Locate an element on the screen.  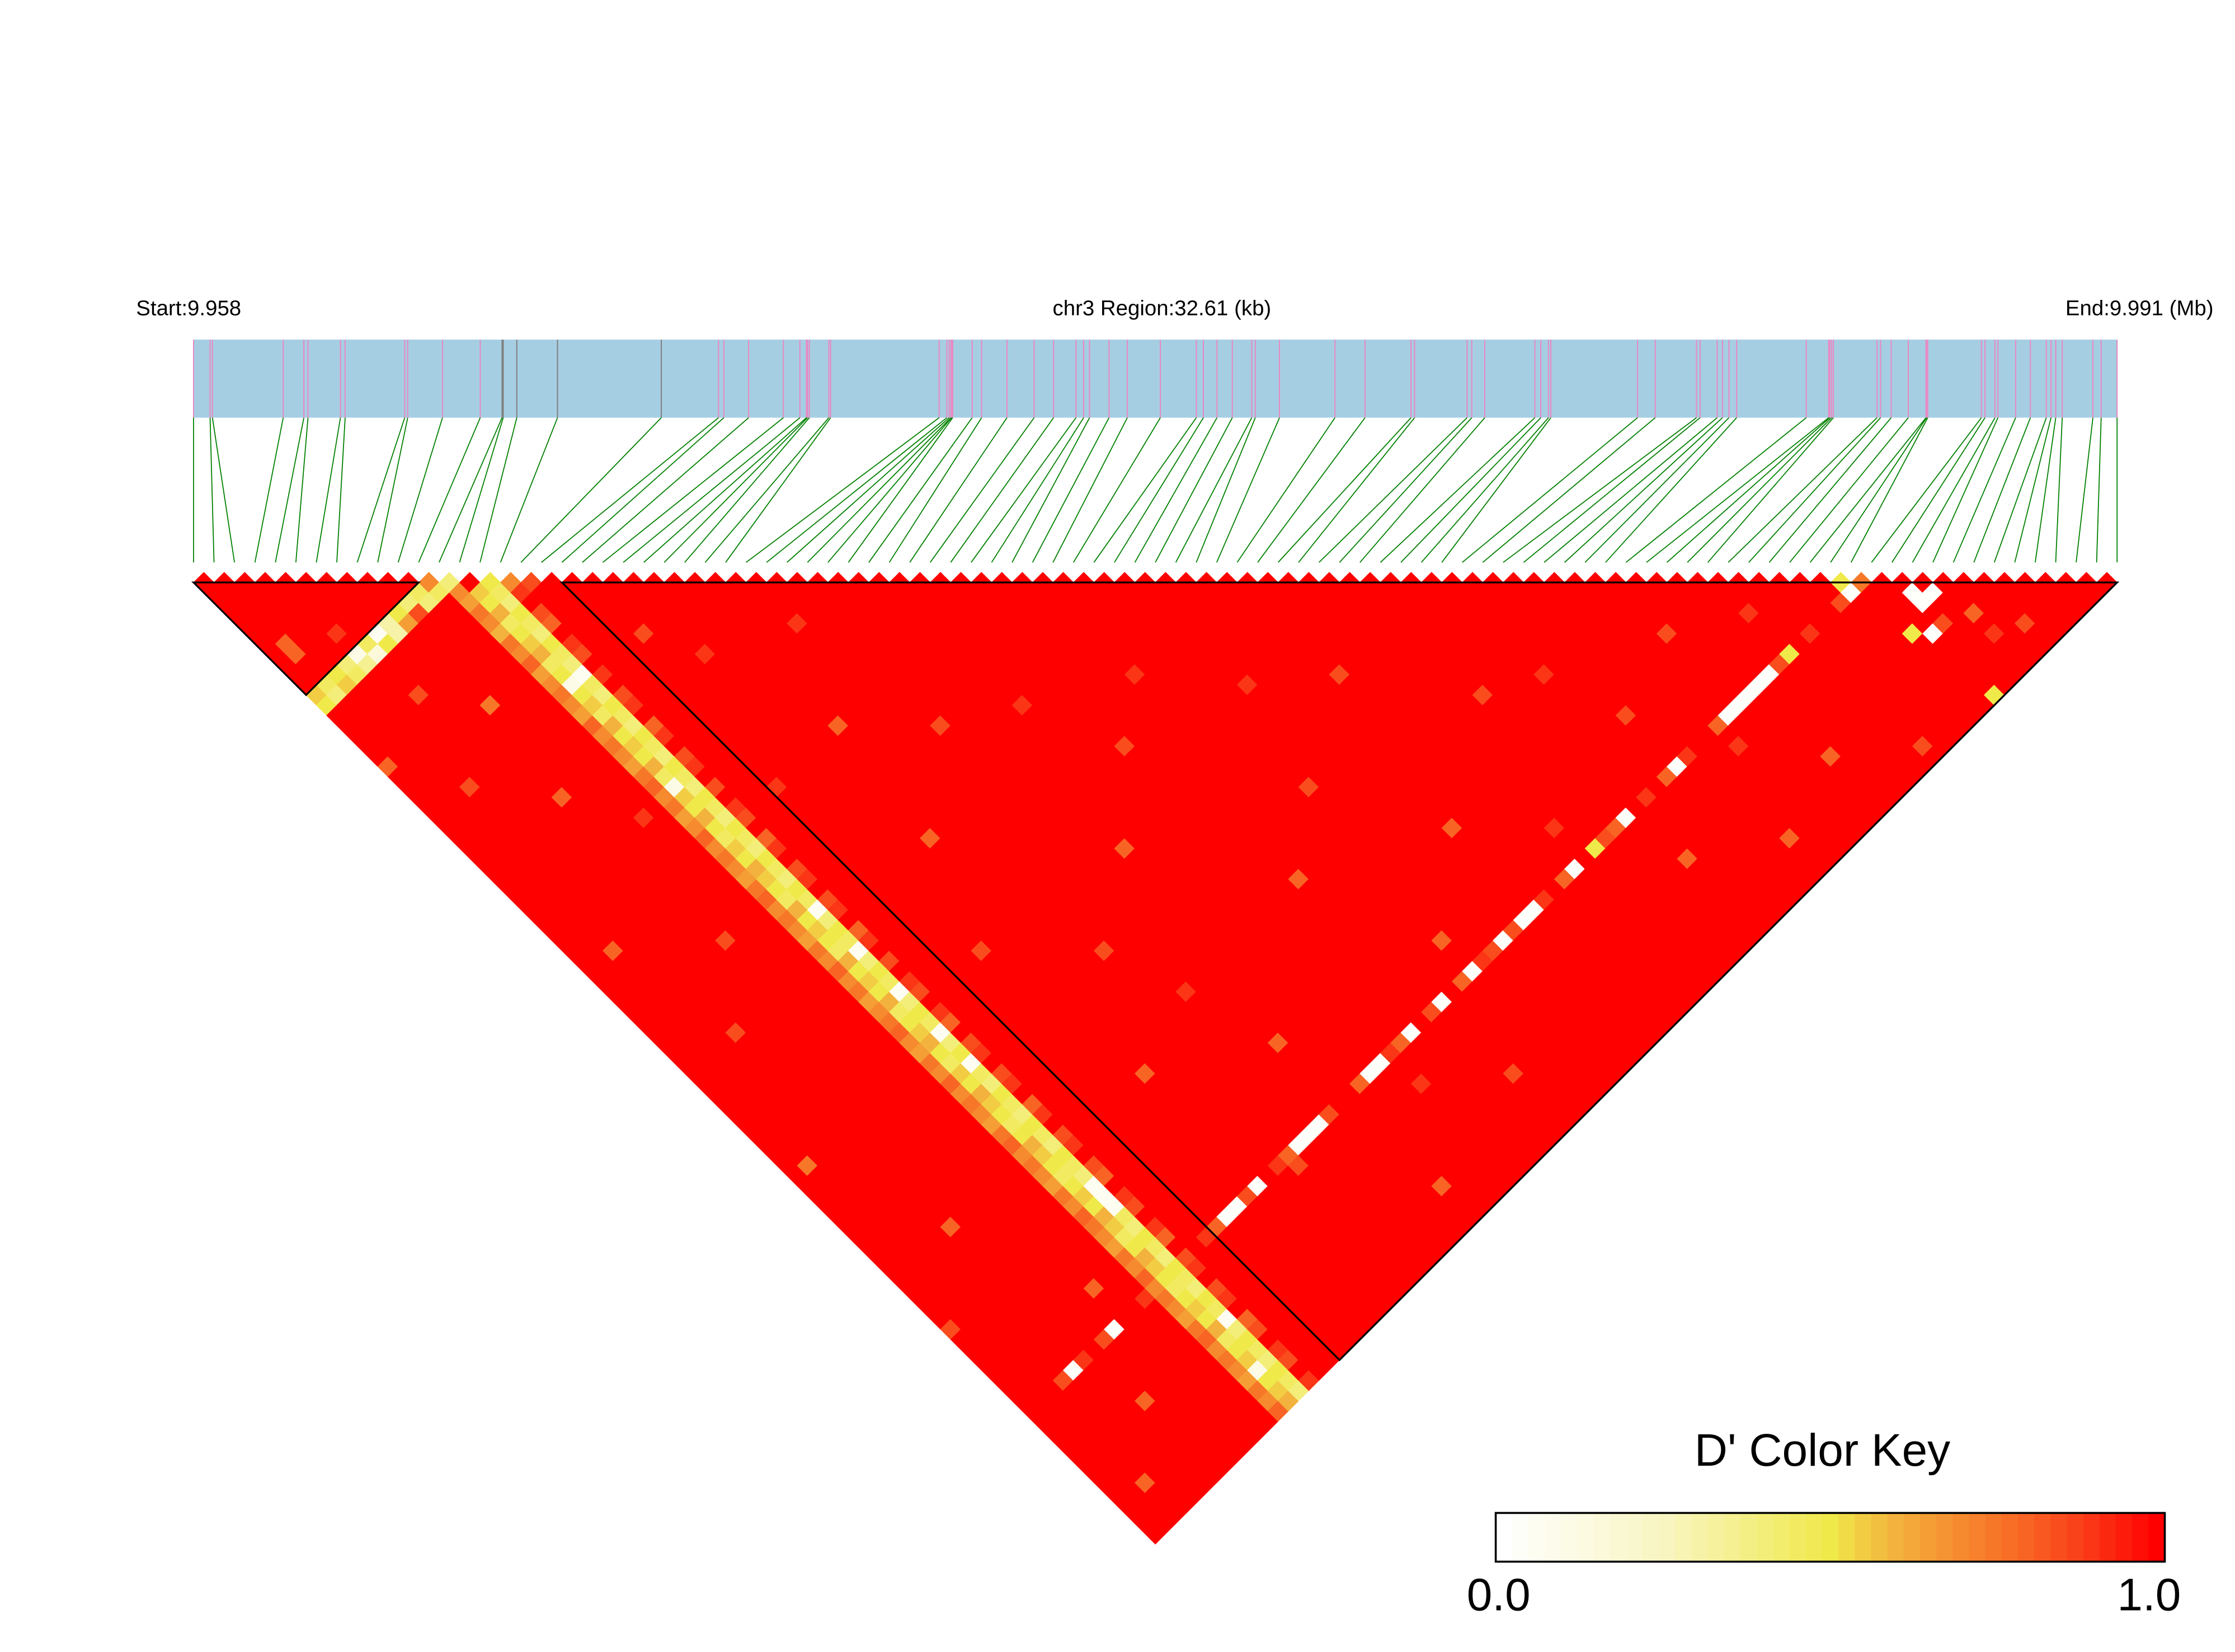
snp-position-track is located at coordinates (1155, 379).